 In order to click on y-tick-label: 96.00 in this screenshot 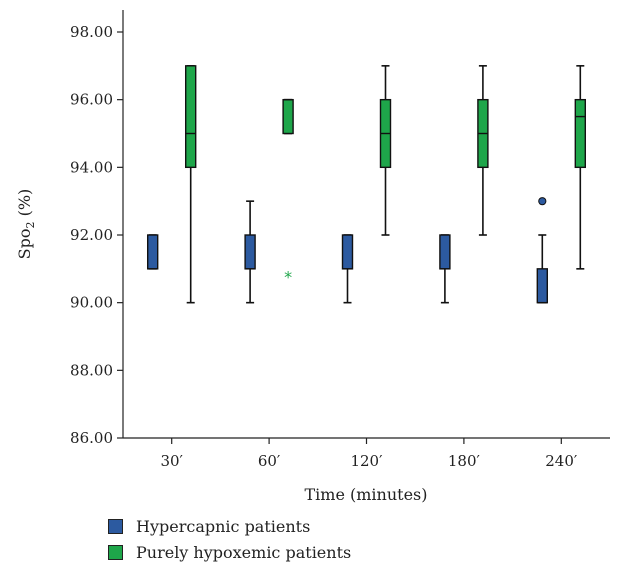, I will do `click(91, 100)`.